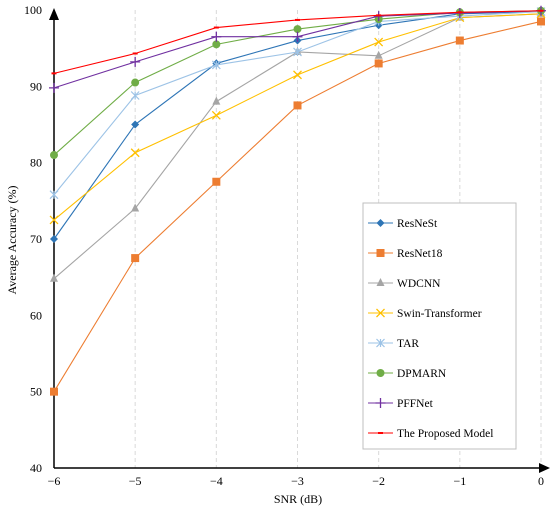 The height and width of the screenshot is (509, 550). What do you see at coordinates (393, 344) in the screenshot?
I see `legend-item: TAR` at bounding box center [393, 344].